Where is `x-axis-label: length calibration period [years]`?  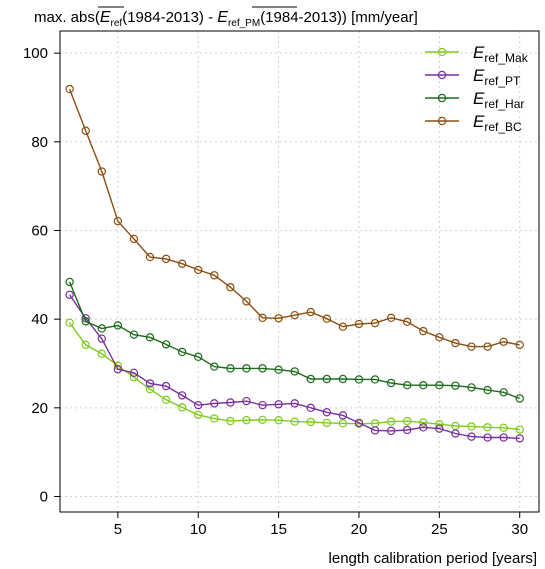 x-axis-label: length calibration period [years] is located at coordinates (433, 558).